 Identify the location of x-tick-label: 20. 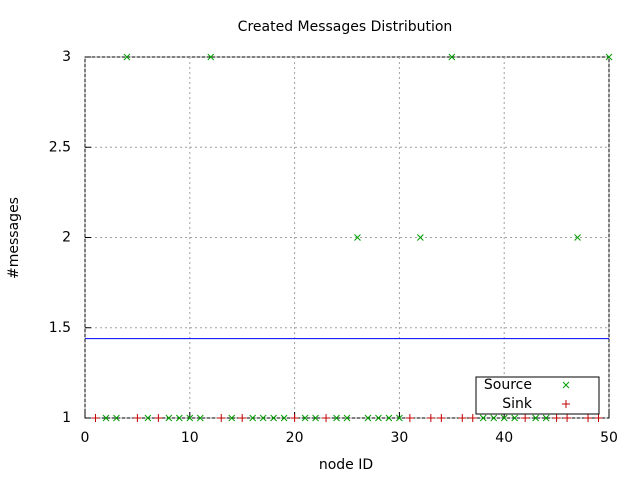
(295, 438).